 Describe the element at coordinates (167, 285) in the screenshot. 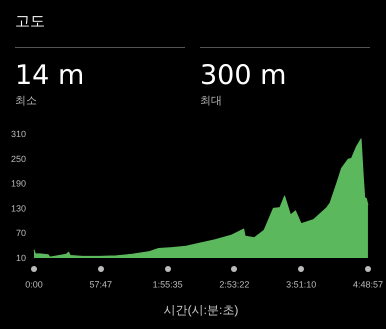

I see `x-tick-label: 1:55:35` at that location.